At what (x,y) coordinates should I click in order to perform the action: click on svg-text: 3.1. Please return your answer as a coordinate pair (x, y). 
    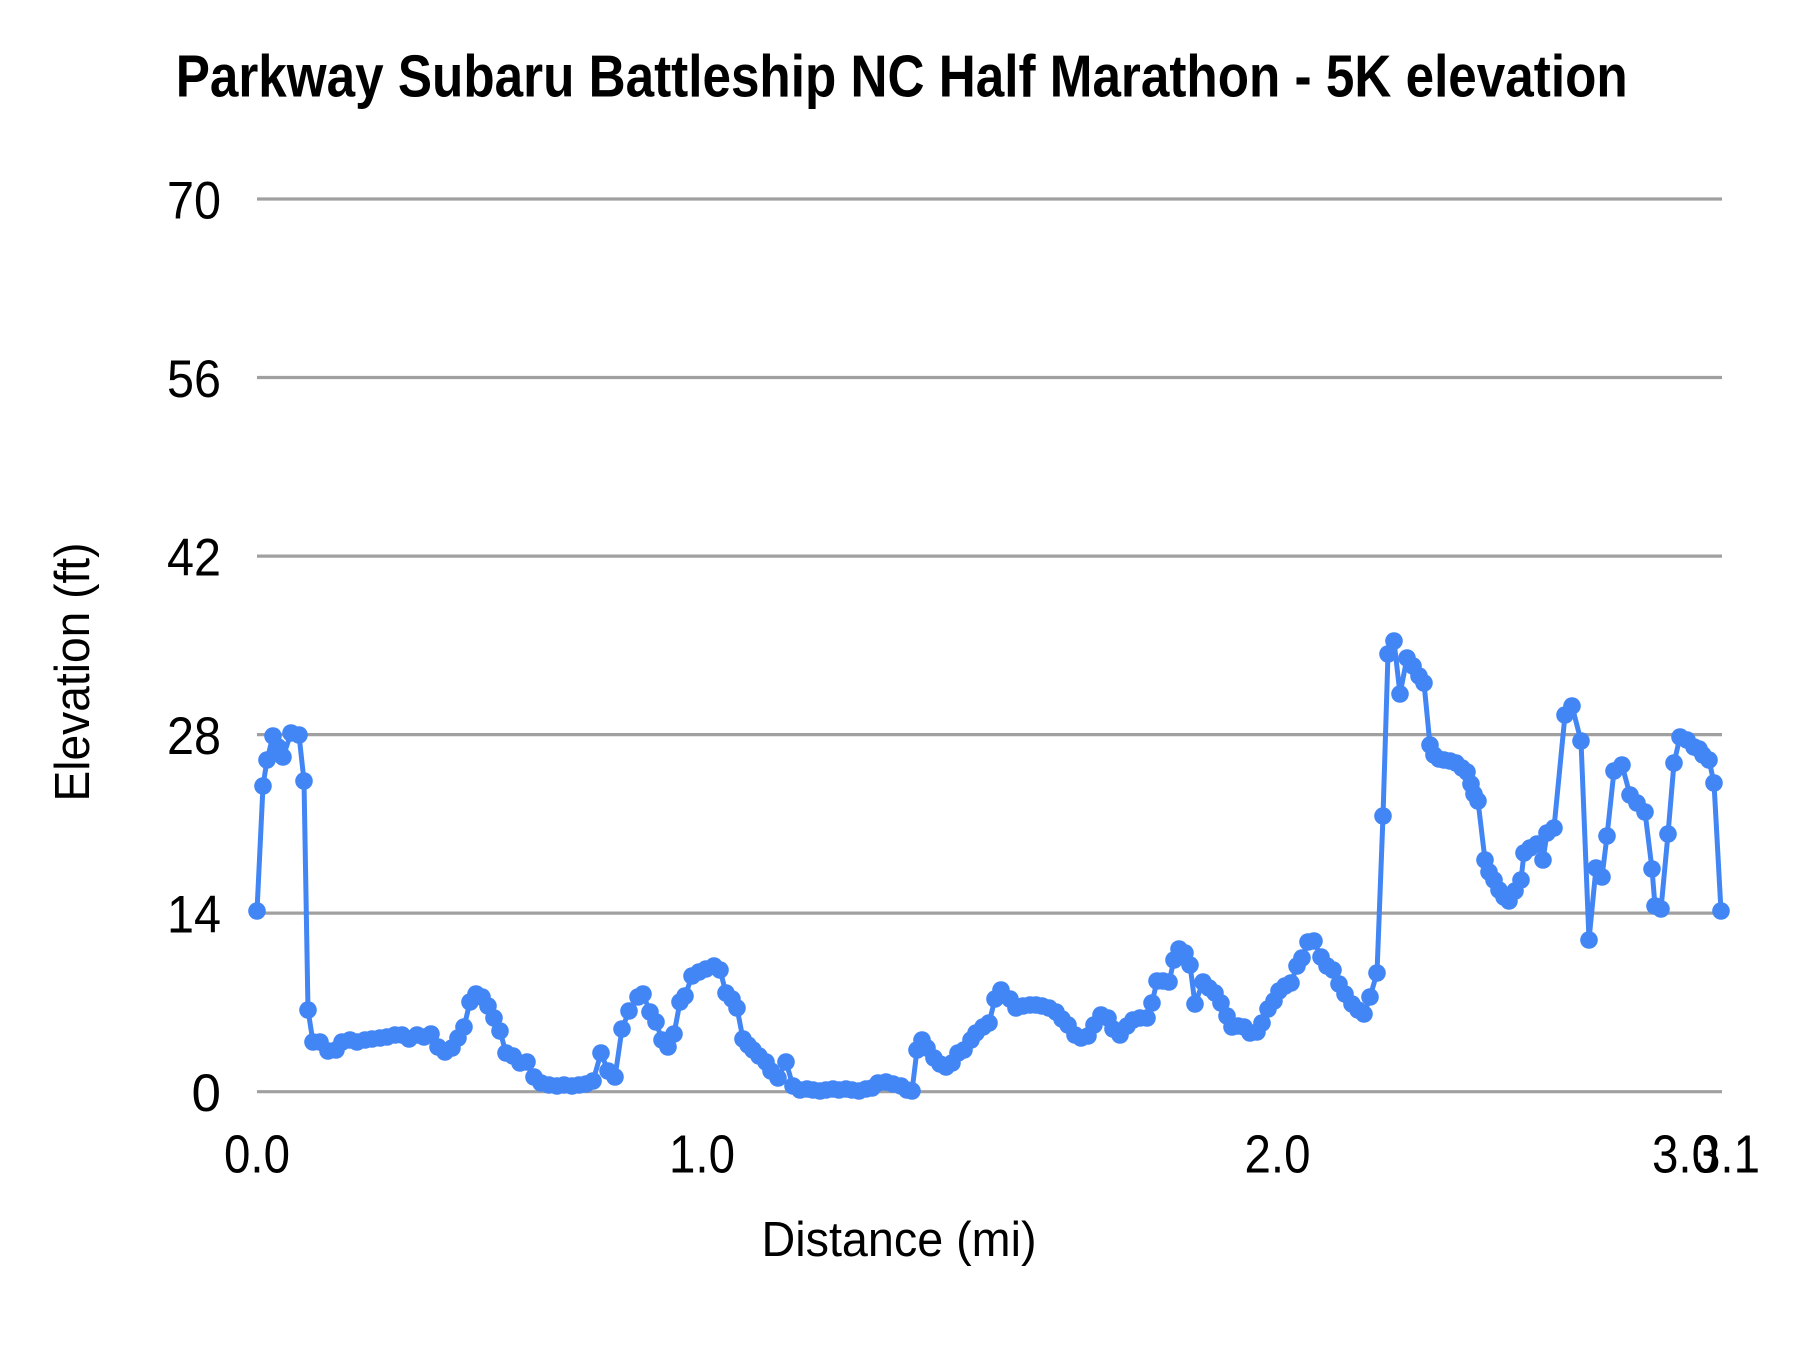
    Looking at the image, I should click on (1727, 1155).